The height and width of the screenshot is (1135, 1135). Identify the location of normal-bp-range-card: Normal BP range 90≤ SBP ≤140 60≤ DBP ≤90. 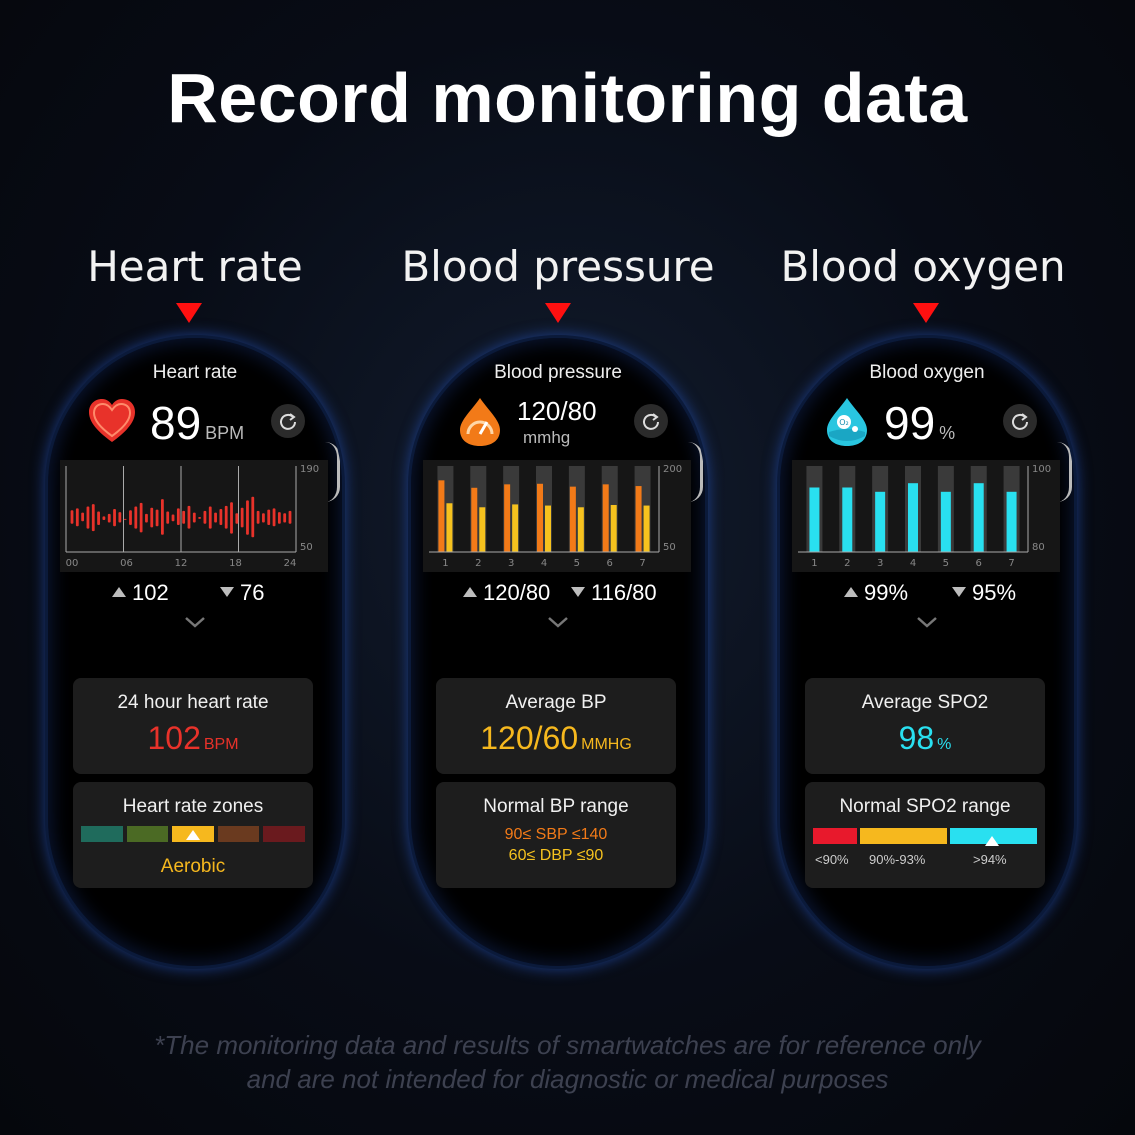
(556, 835).